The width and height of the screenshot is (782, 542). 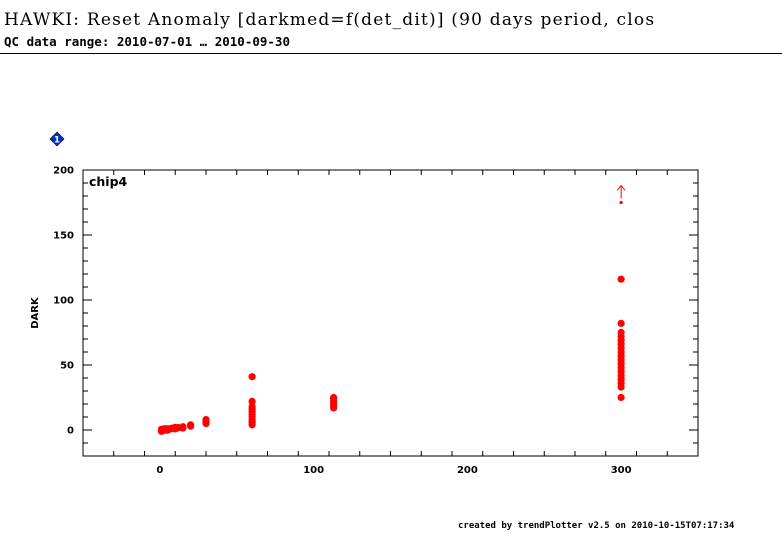 What do you see at coordinates (108, 181) in the screenshot?
I see `panel-label: chip4` at bounding box center [108, 181].